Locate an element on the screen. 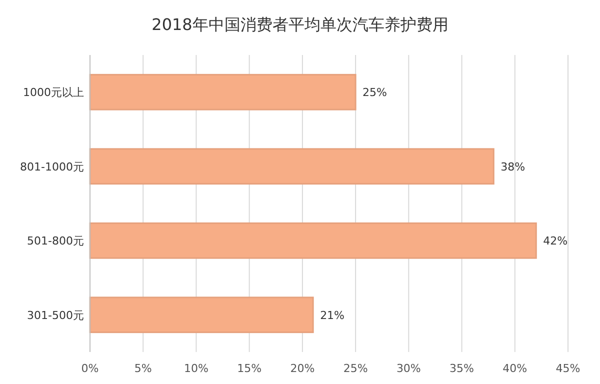 This screenshot has width=600, height=384. chart-title: 2018年中国消费者平均单次汽车养护费用 is located at coordinates (300, 24).